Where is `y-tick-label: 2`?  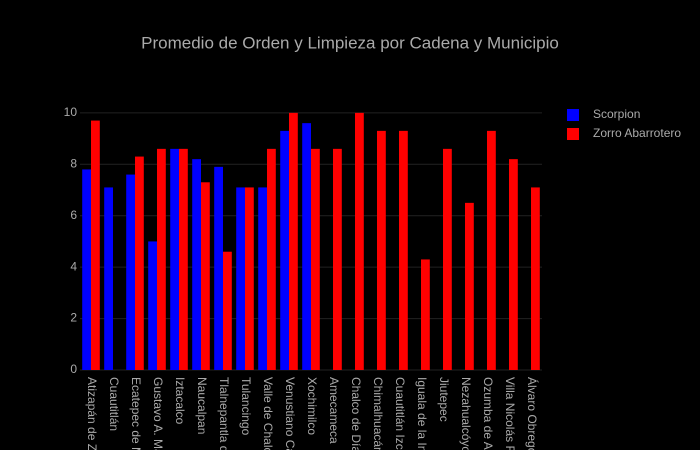
y-tick-label: 2 is located at coordinates (73, 318).